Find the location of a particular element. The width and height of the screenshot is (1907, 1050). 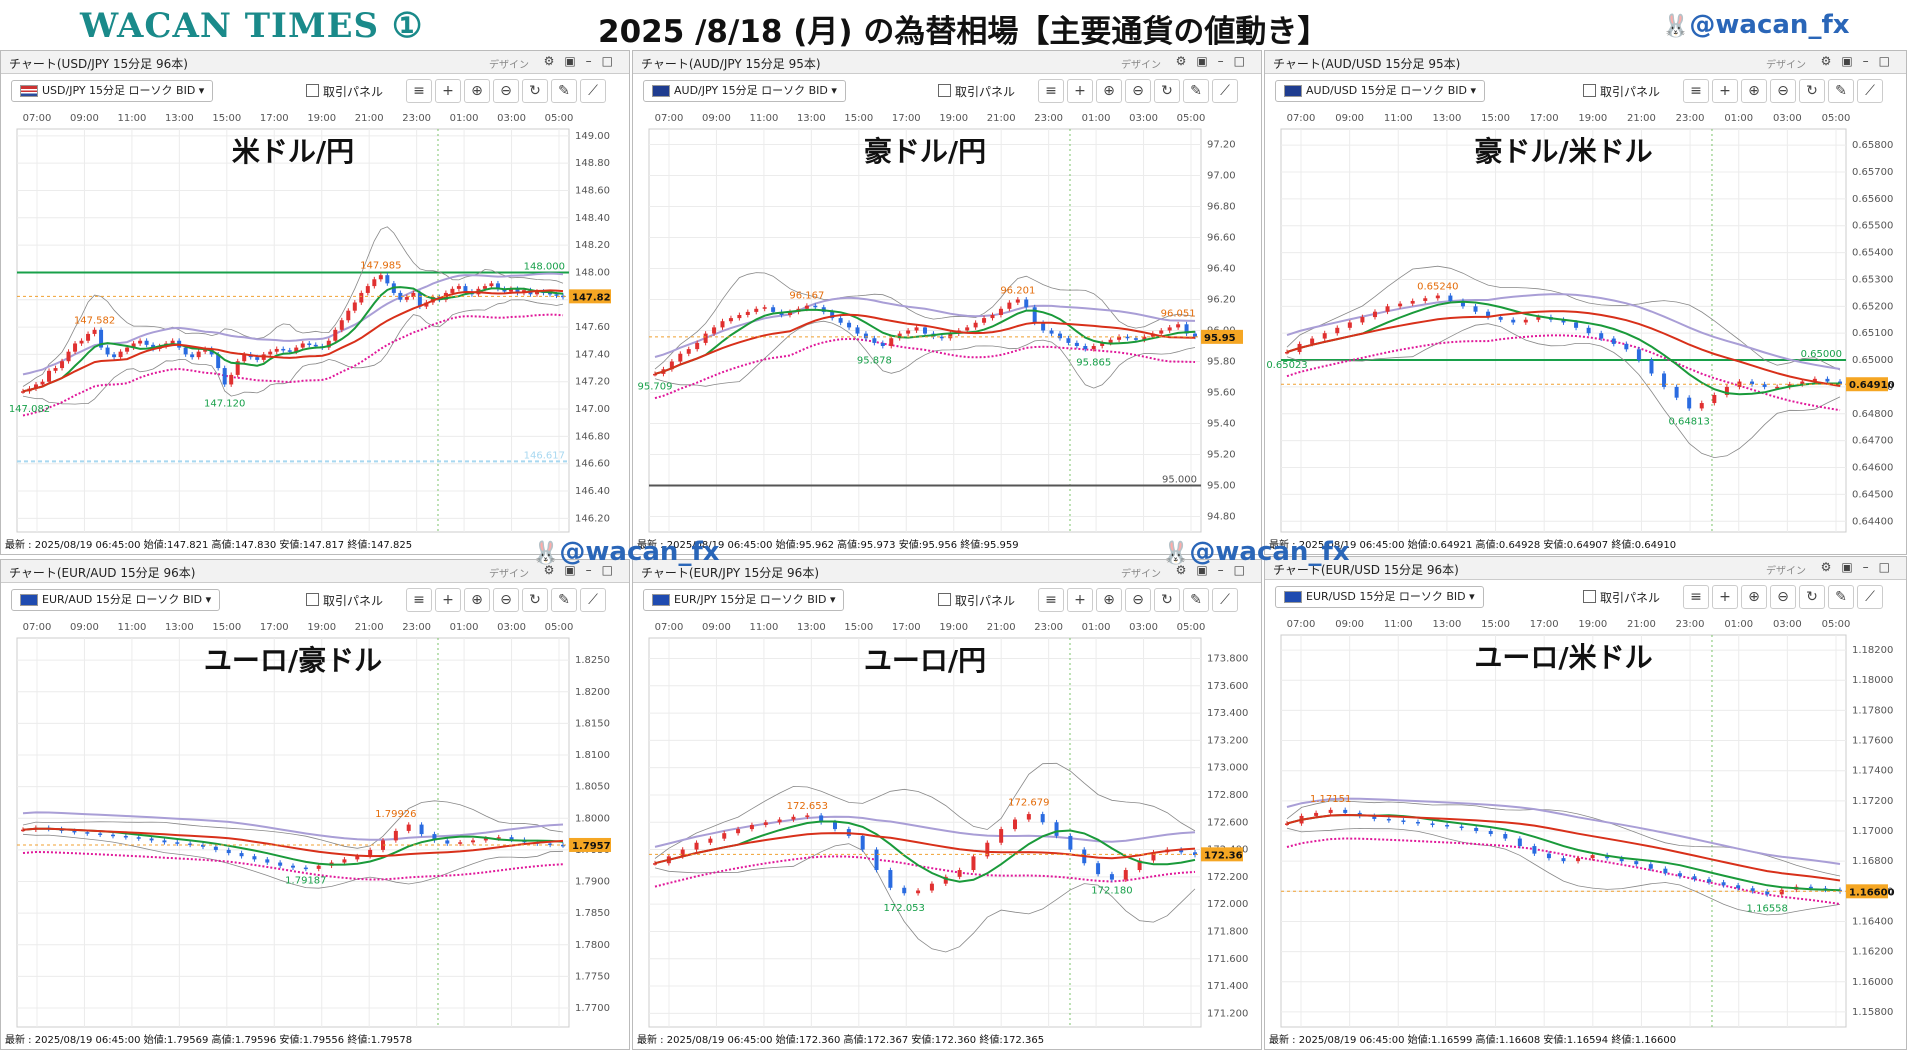

y-tick-label: 1.7750 is located at coordinates (592, 976).